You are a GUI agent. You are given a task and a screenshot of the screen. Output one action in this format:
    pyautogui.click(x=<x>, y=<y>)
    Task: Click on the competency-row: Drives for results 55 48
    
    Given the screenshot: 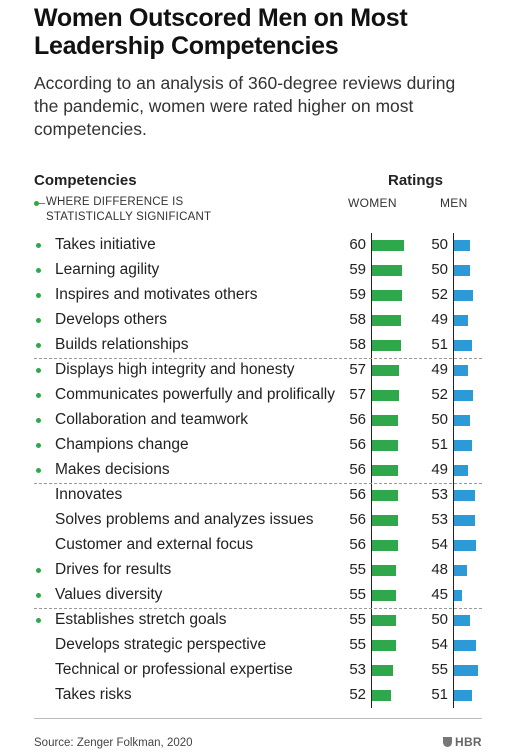 What is the action you would take?
    pyautogui.click(x=262, y=570)
    